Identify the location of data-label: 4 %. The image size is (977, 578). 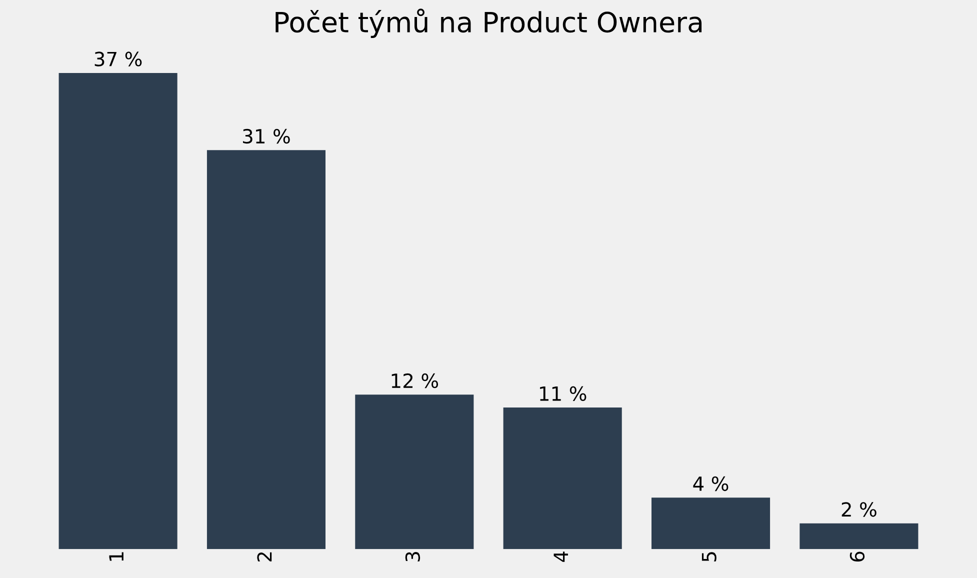
(710, 484).